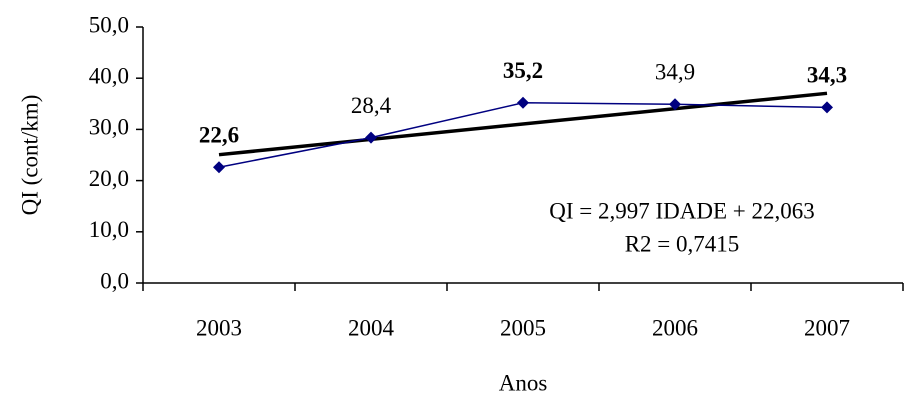 Image resolution: width=904 pixels, height=401 pixels. What do you see at coordinates (523, 382) in the screenshot?
I see `x-axis-title: Anos` at bounding box center [523, 382].